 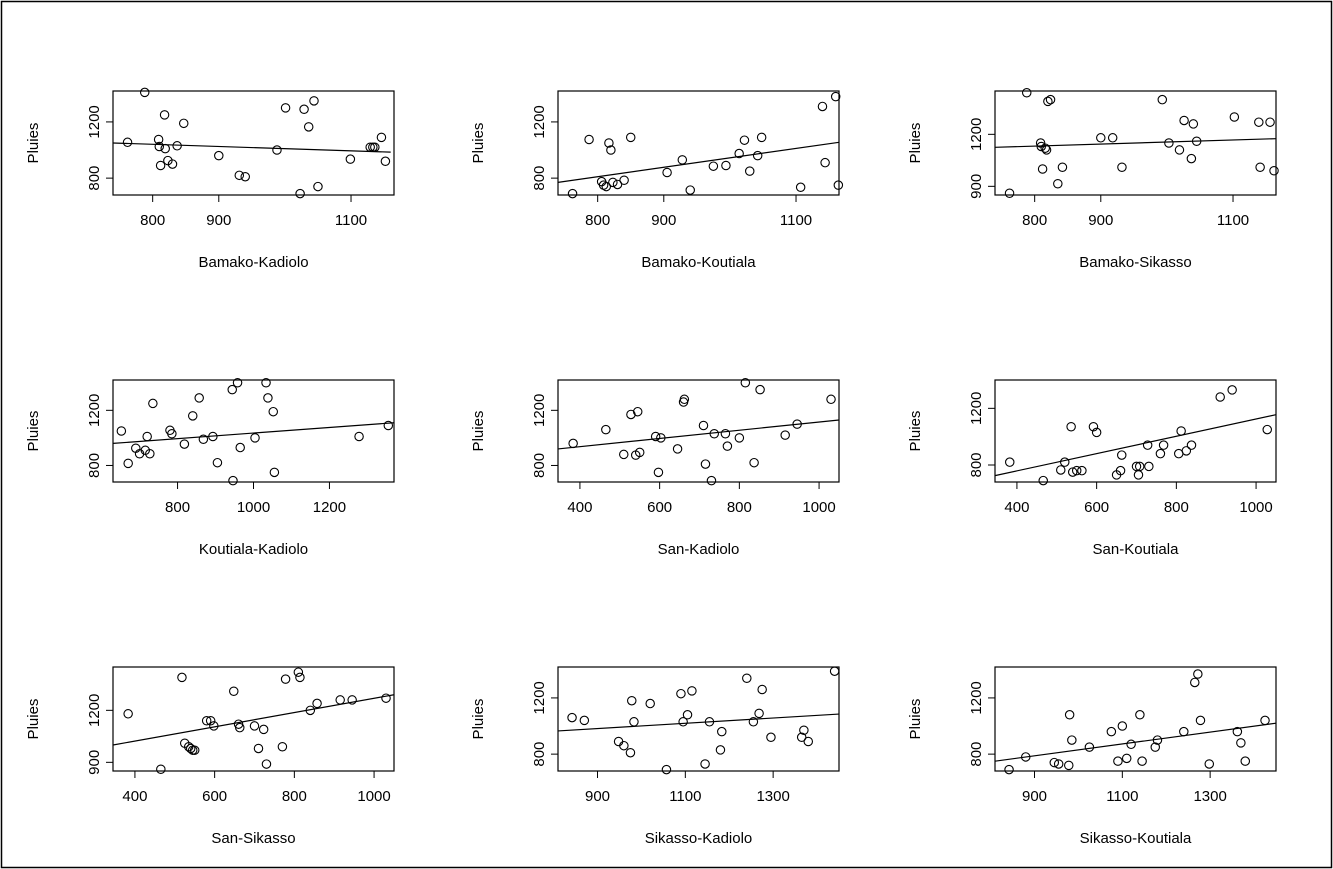 What do you see at coordinates (329, 507) in the screenshot?
I see `x-tick-label: 1200` at bounding box center [329, 507].